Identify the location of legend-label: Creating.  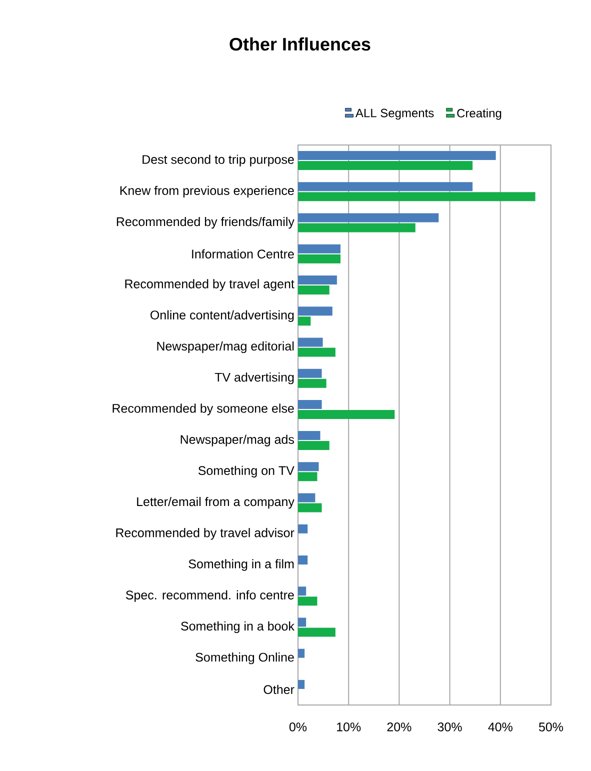
(479, 114).